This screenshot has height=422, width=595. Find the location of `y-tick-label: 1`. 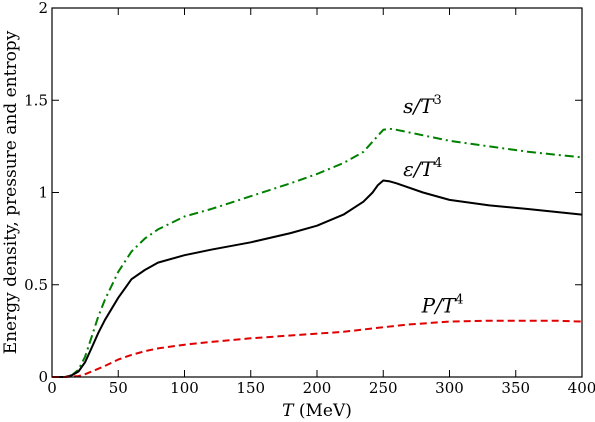

y-tick-label: 1 is located at coordinates (43, 193).